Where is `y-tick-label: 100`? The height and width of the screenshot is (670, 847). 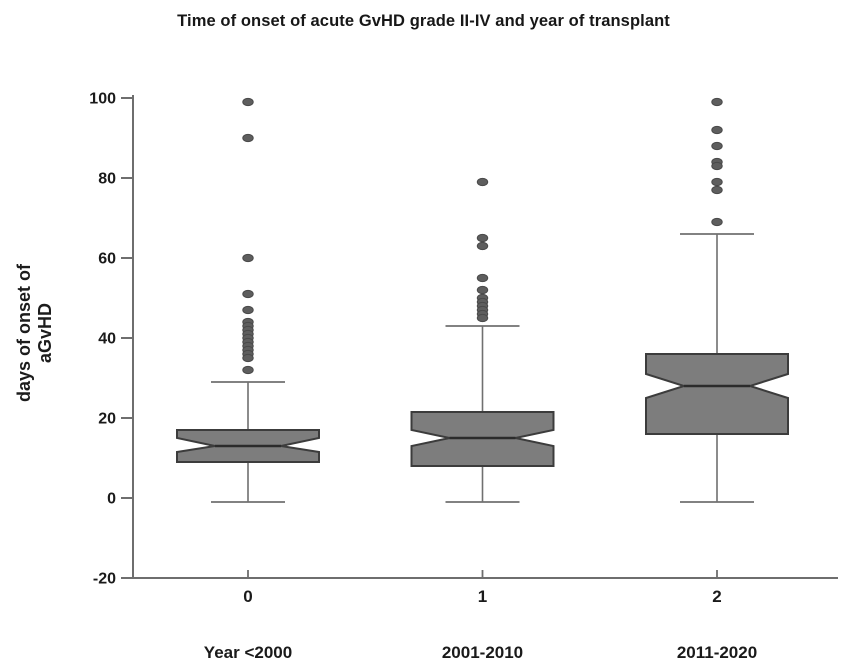
y-tick-label: 100 is located at coordinates (102, 99).